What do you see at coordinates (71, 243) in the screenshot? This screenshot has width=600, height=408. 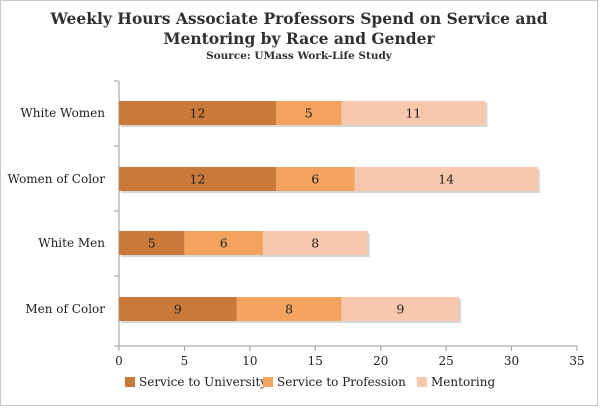 I see `category-label: White Men` at bounding box center [71, 243].